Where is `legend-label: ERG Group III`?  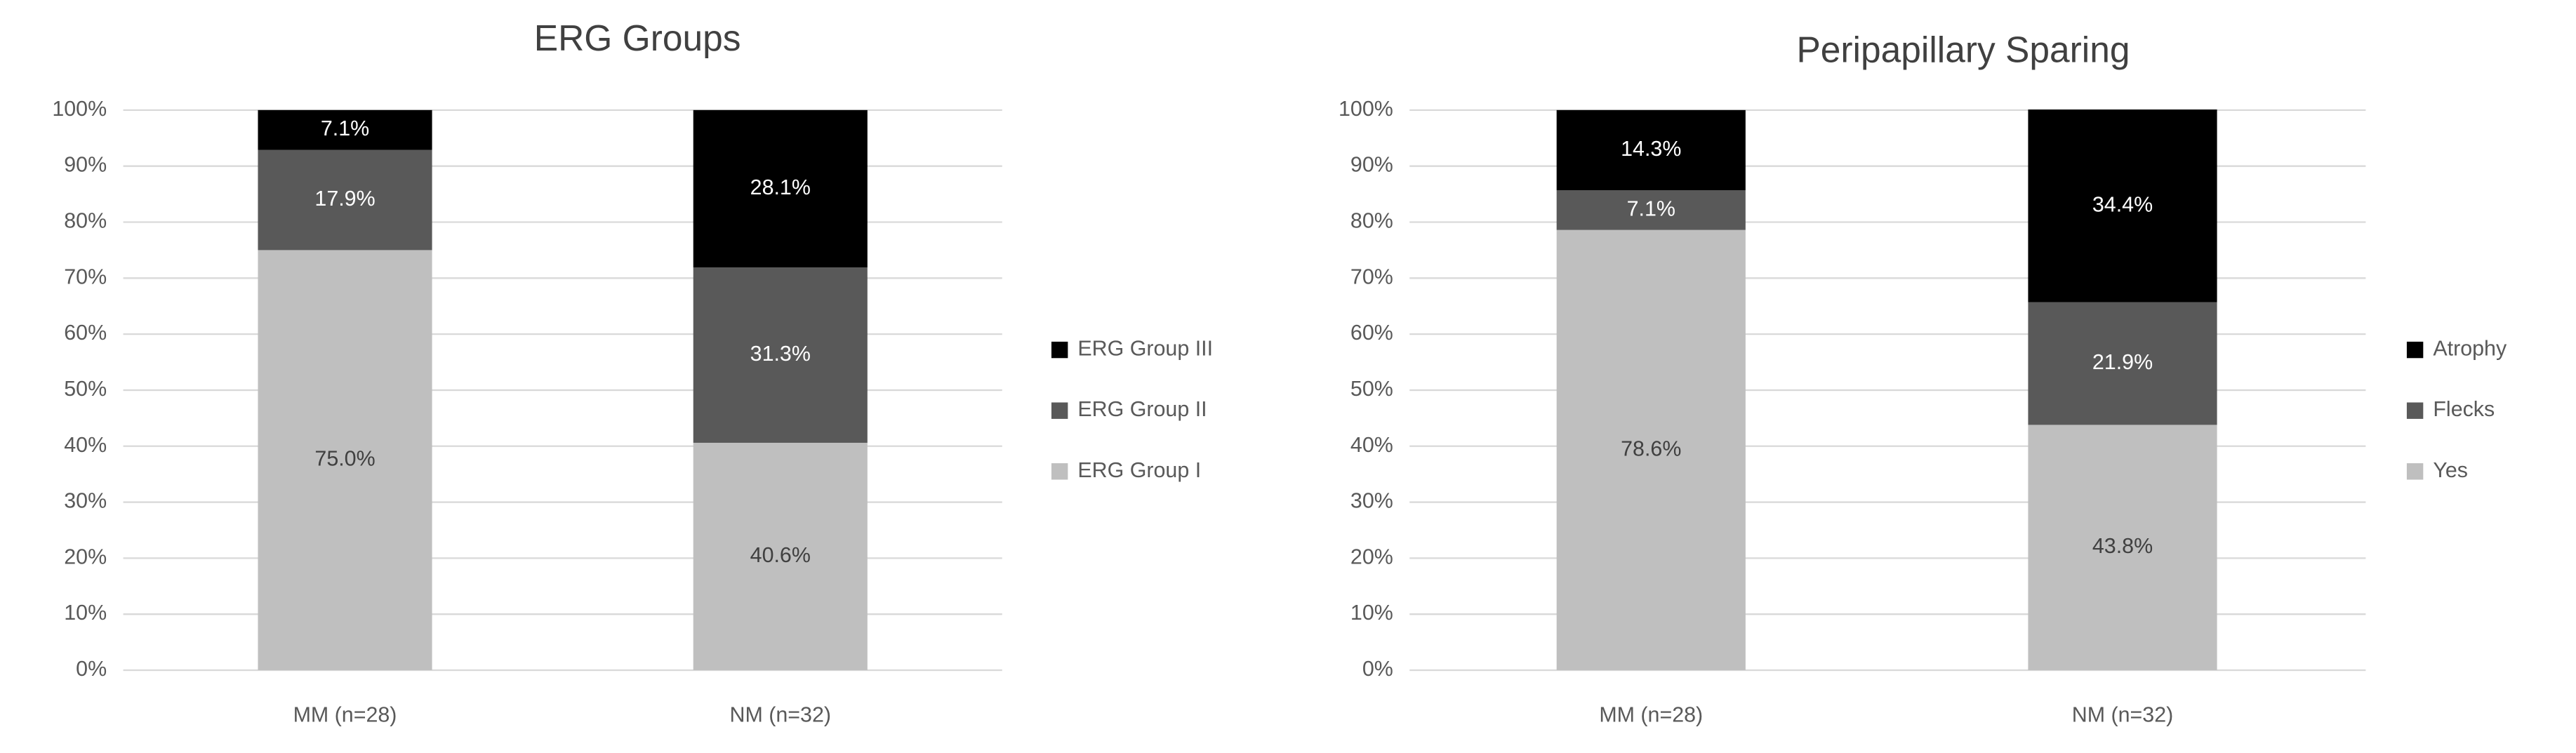 legend-label: ERG Group III is located at coordinates (1145, 349).